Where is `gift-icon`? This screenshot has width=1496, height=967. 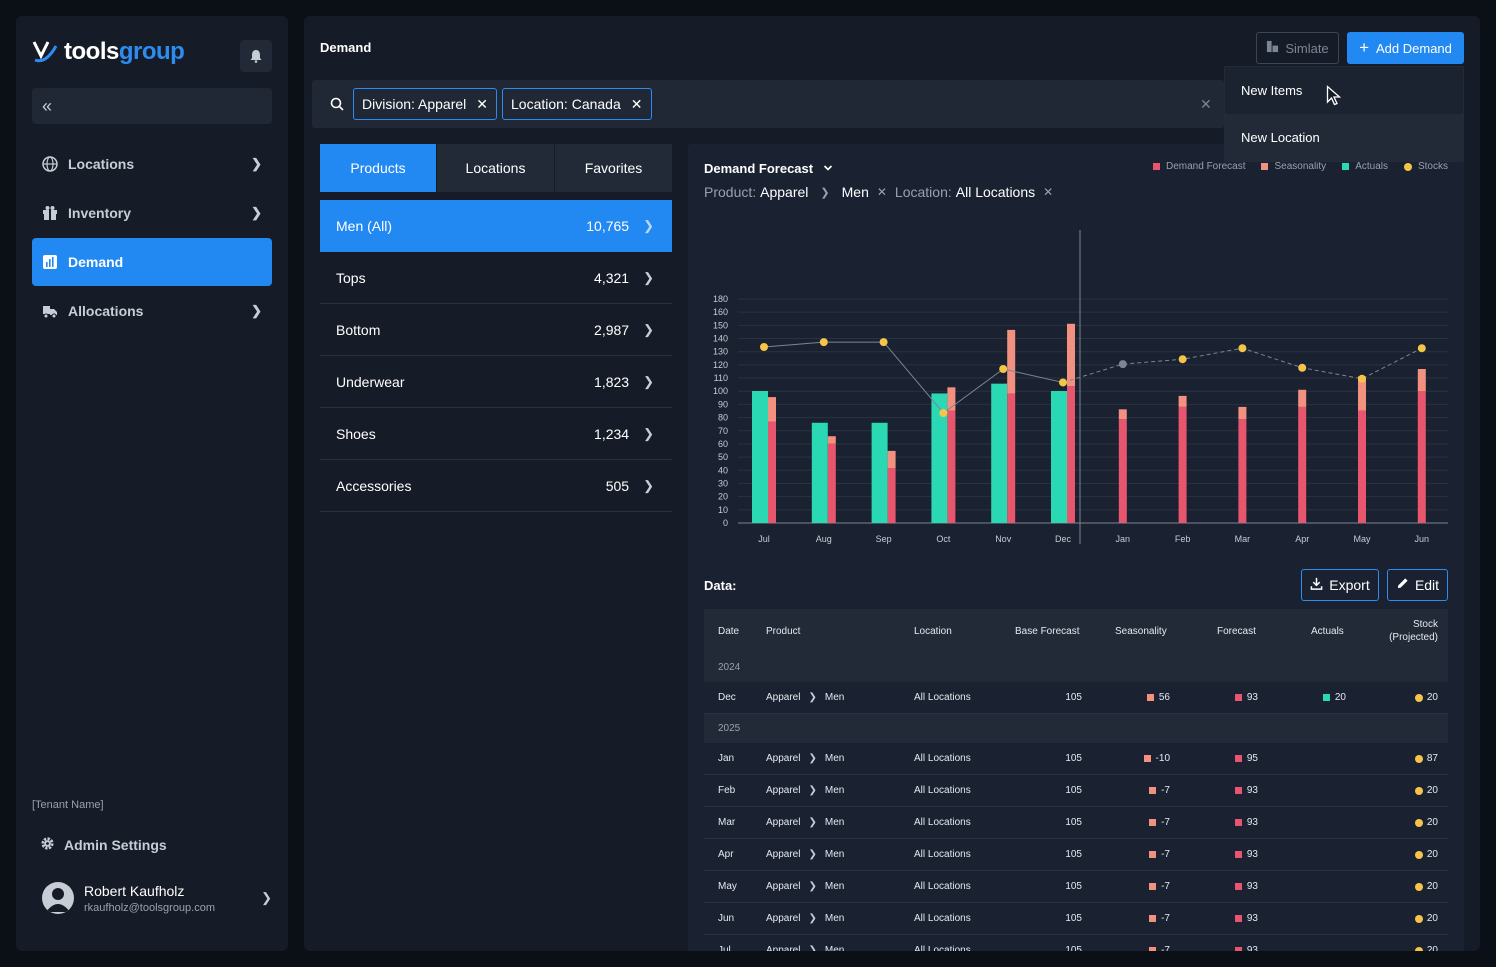
gift-icon is located at coordinates (50, 213).